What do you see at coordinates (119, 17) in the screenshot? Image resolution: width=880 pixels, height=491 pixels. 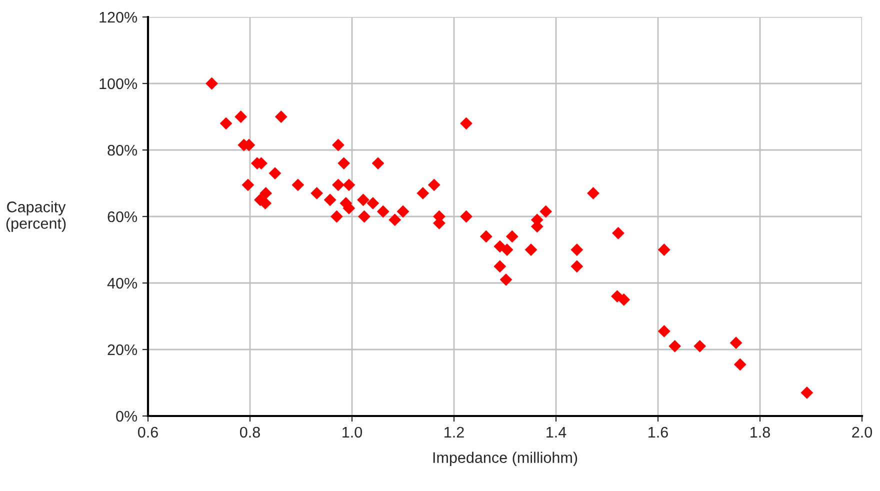 I see `y-tick-label: 120%` at bounding box center [119, 17].